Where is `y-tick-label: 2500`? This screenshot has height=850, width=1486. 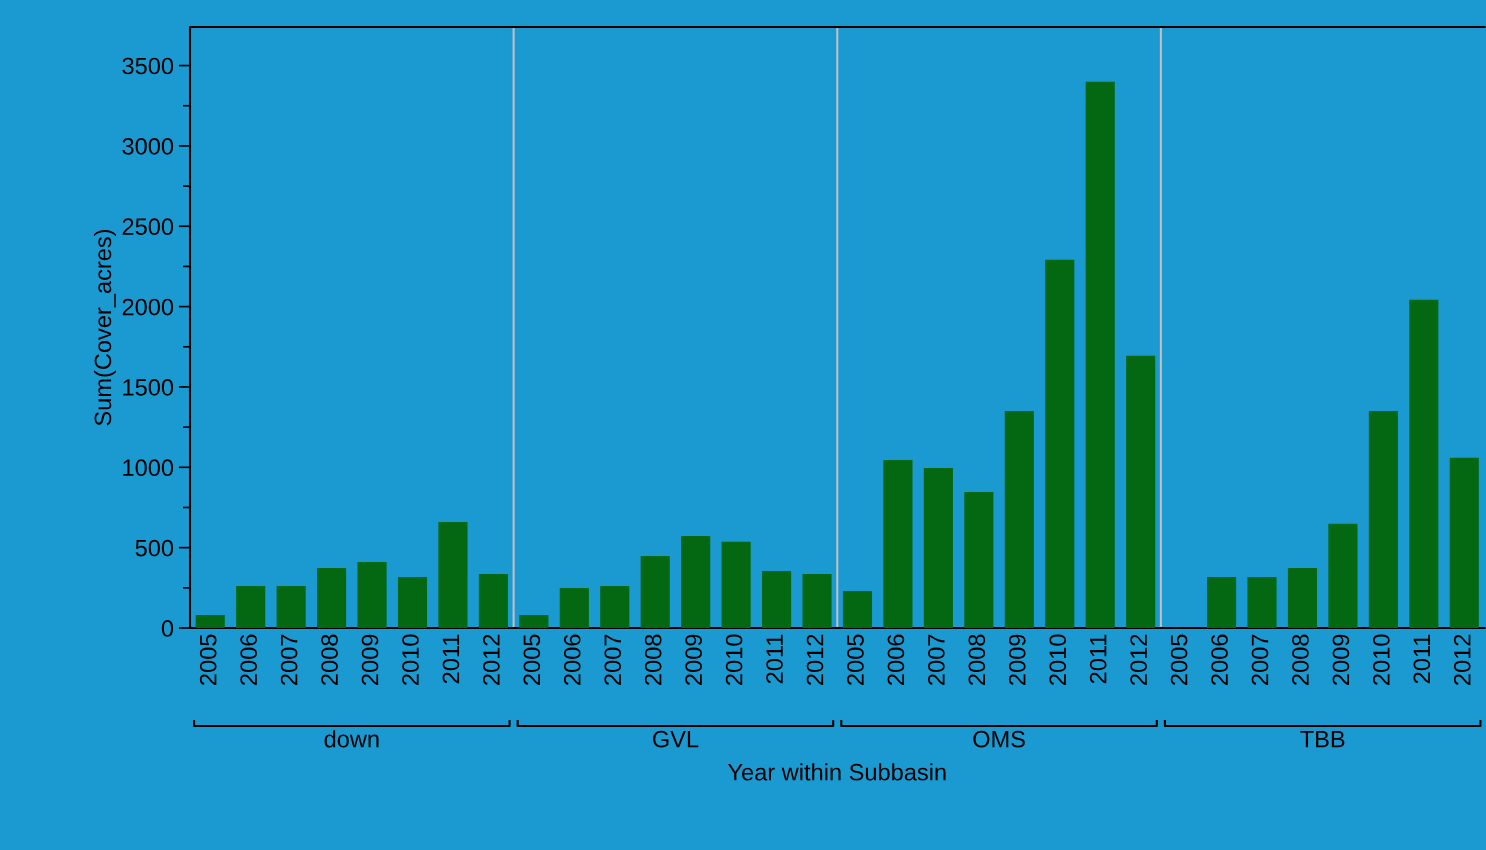 y-tick-label: 2500 is located at coordinates (148, 227).